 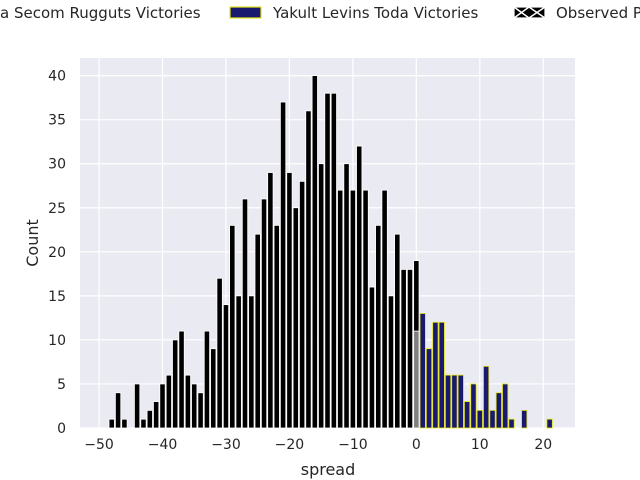 I want to click on bar-0--9, so click(x=359, y=287).